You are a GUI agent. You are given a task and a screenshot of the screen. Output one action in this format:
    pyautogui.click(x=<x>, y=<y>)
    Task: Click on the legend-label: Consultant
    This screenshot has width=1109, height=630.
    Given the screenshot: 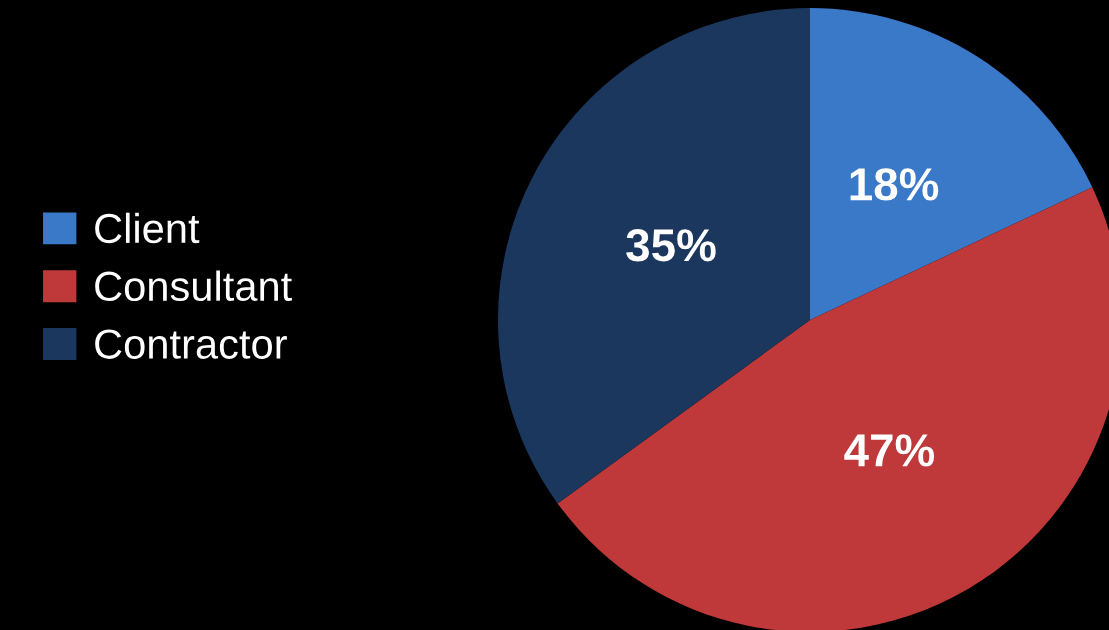 What is the action you would take?
    pyautogui.click(x=193, y=286)
    